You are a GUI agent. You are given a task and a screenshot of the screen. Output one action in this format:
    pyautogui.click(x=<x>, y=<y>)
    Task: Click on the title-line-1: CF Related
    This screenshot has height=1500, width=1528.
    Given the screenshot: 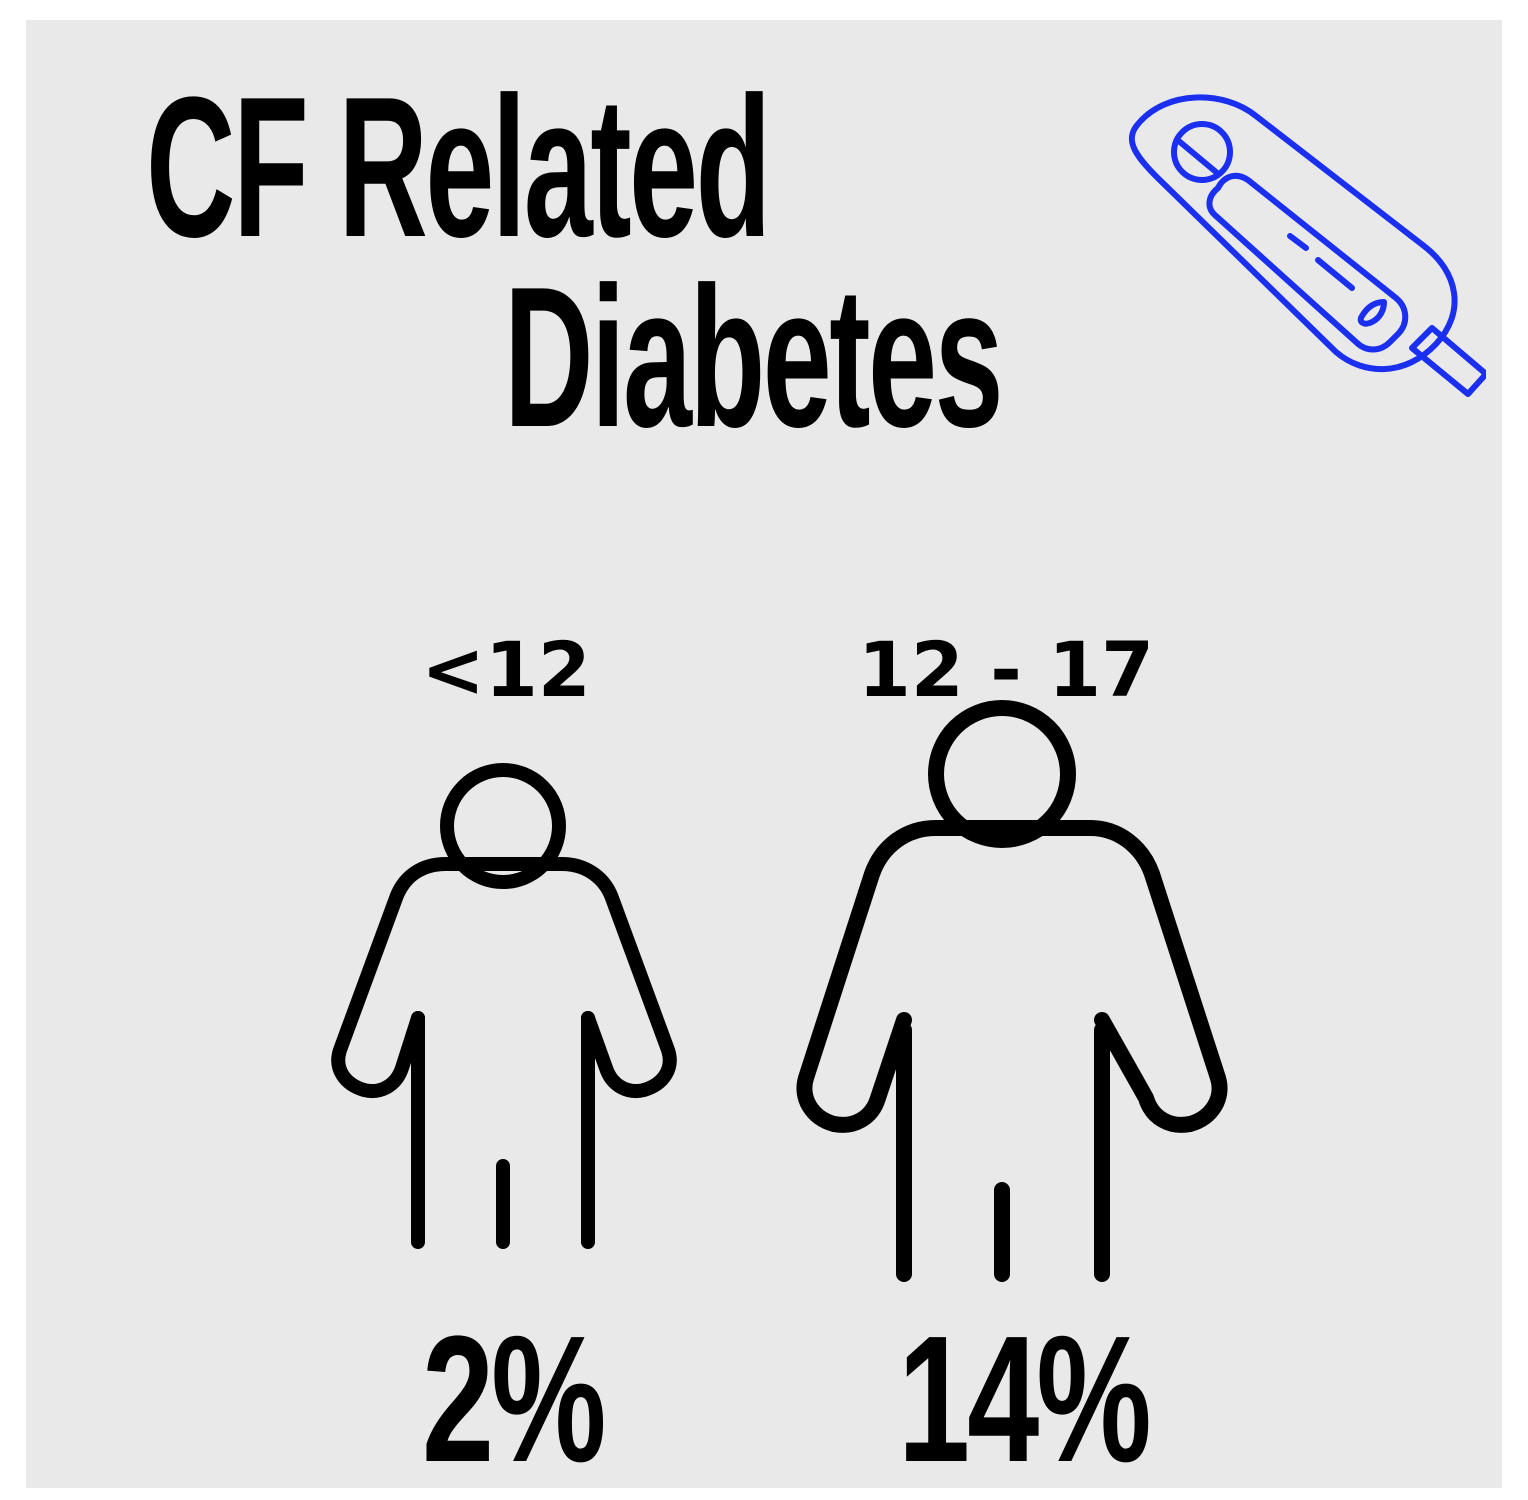 What is the action you would take?
    pyautogui.click(x=458, y=167)
    